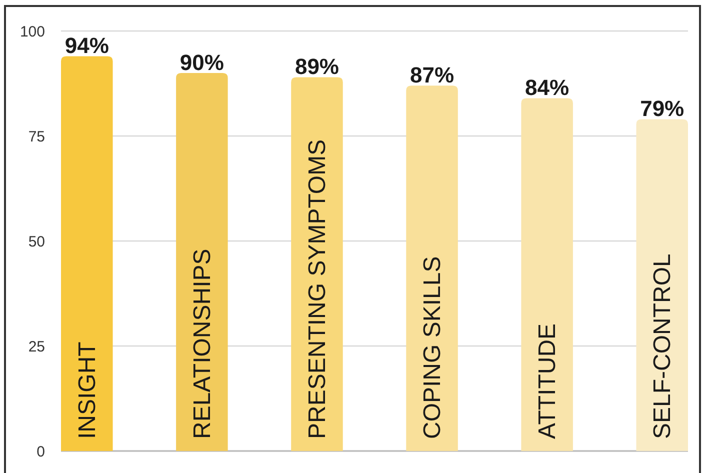  What do you see at coordinates (202, 62) in the screenshot?
I see `data-label: 90%` at bounding box center [202, 62].